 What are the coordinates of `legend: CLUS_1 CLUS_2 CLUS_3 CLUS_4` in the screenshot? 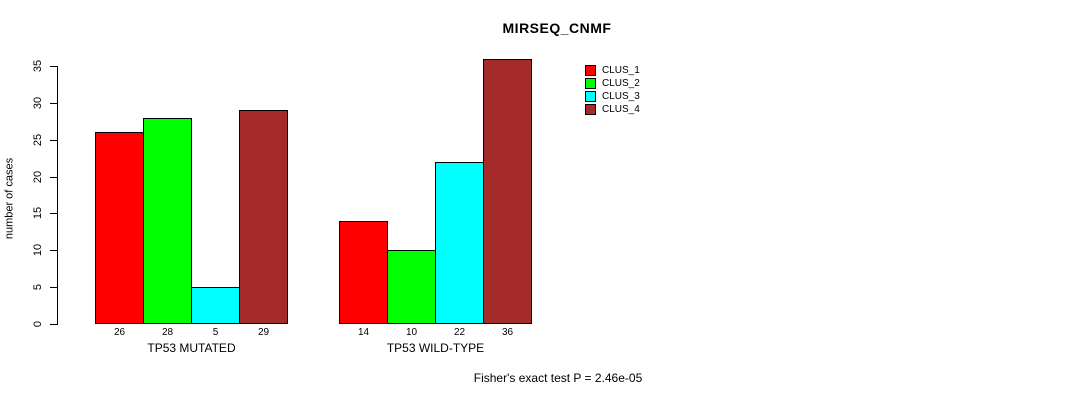 It's located at (612, 91).